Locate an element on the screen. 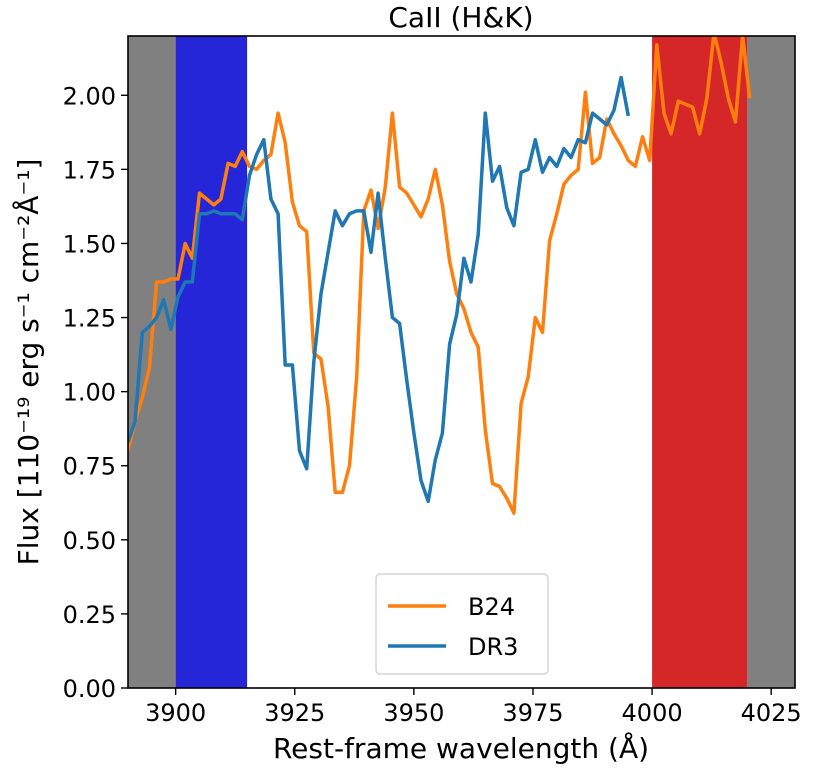 This screenshot has height=774, width=814. y-tick-label: 0.50 is located at coordinates (89, 541).